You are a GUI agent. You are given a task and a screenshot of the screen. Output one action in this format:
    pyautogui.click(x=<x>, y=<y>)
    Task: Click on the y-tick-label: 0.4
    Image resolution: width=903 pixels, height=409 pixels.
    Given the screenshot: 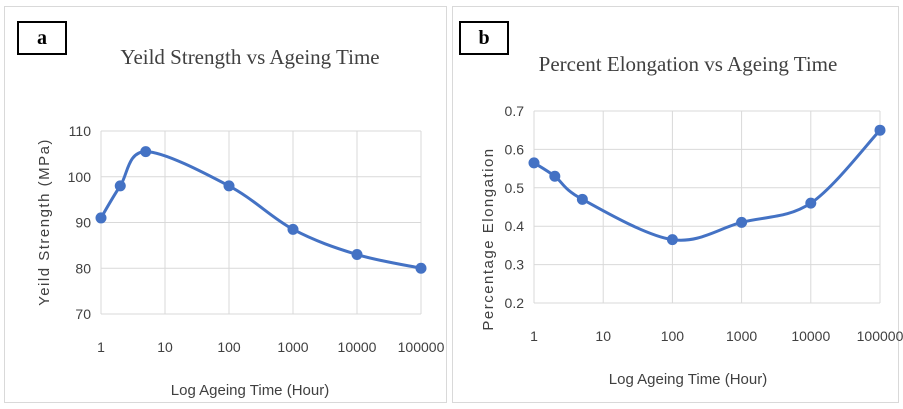 What is the action you would take?
    pyautogui.click(x=515, y=226)
    